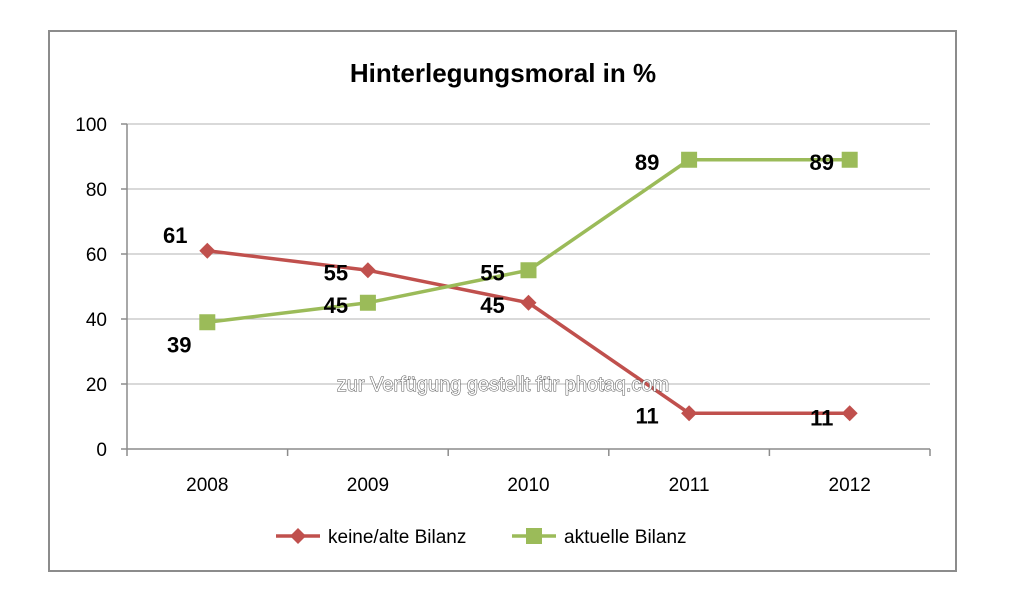  What do you see at coordinates (179, 344) in the screenshot?
I see `data-label-s1-0: 39` at bounding box center [179, 344].